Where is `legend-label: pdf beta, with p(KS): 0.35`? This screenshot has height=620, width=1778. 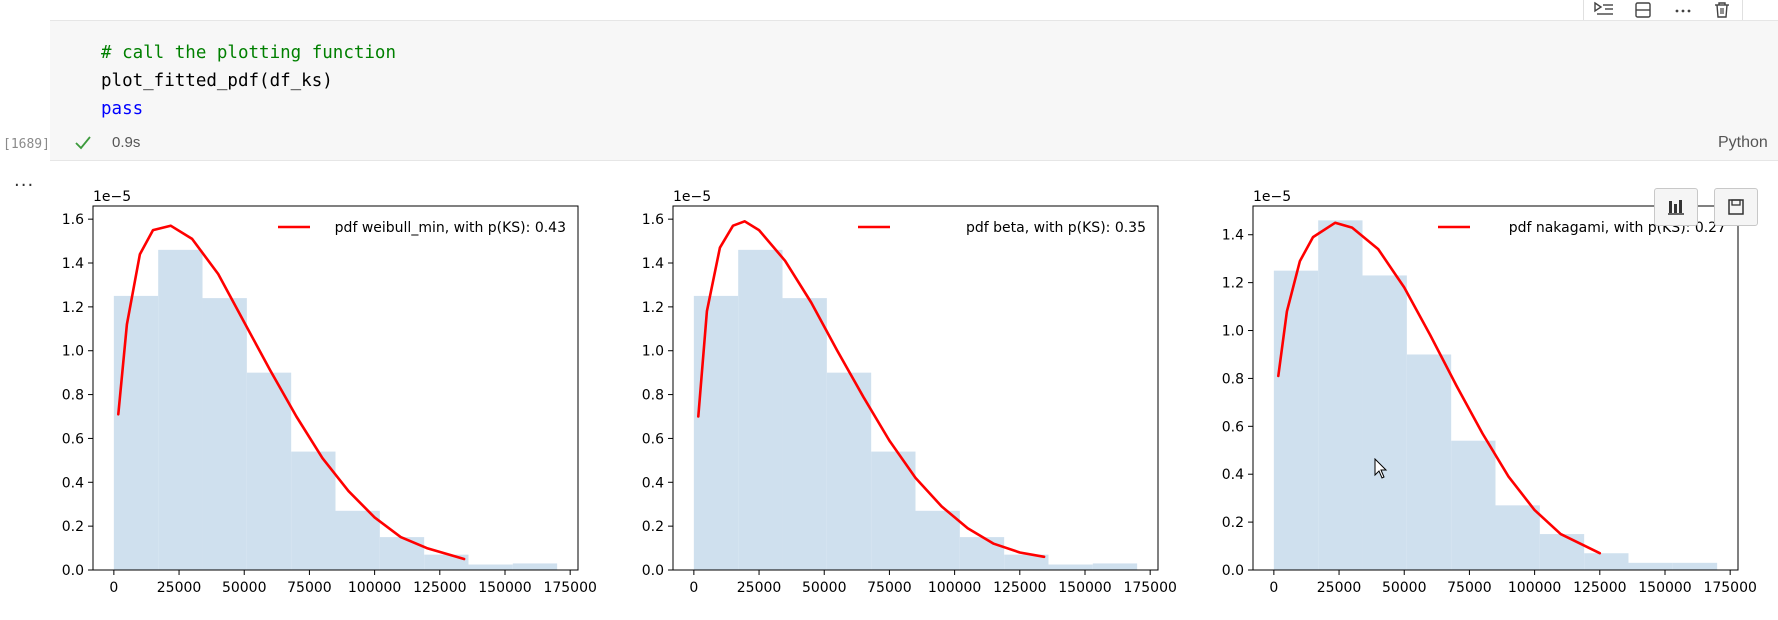 legend-label: pdf beta, with p(KS): 0.35 is located at coordinates (1056, 228).